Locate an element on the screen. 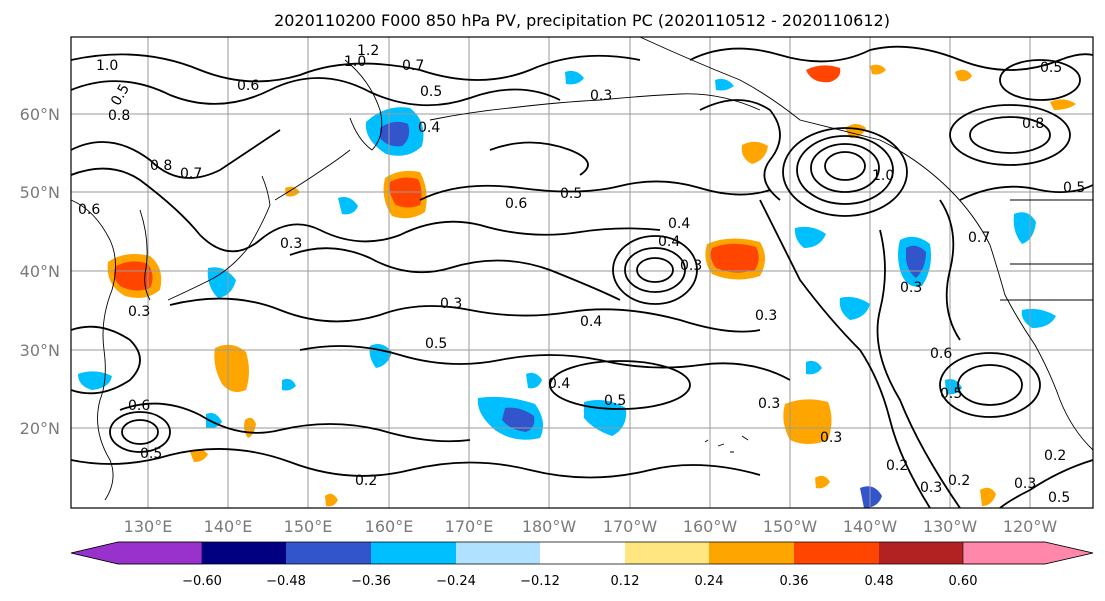 This screenshot has height=601, width=1105. lon-tick-label: 160°E is located at coordinates (389, 526).